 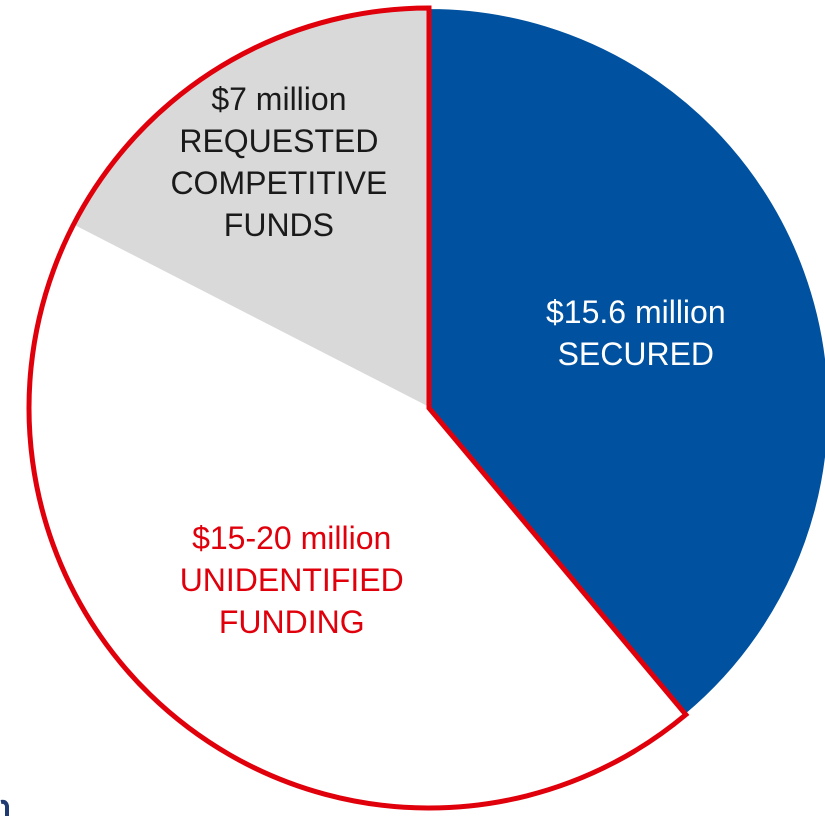 What do you see at coordinates (292, 622) in the screenshot?
I see `slice-label-line: FUNDING` at bounding box center [292, 622].